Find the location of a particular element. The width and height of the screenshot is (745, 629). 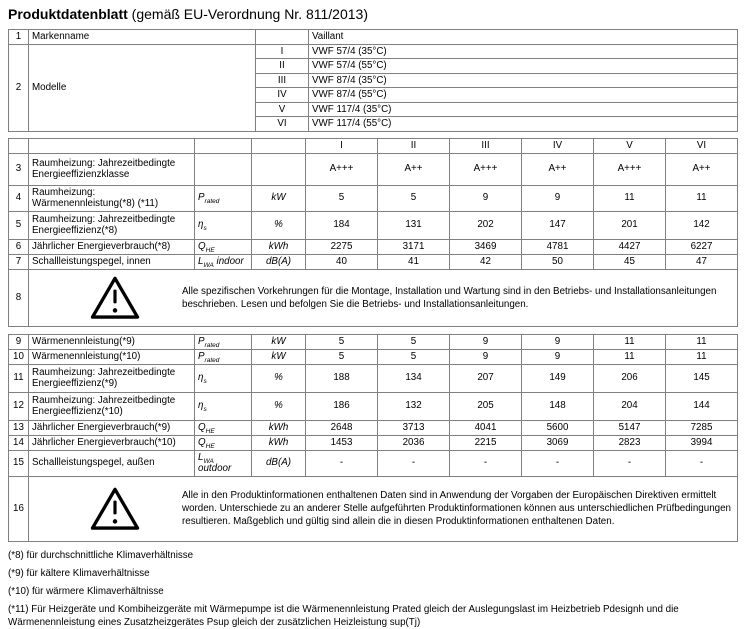

value-cell: 134 is located at coordinates (413, 378).